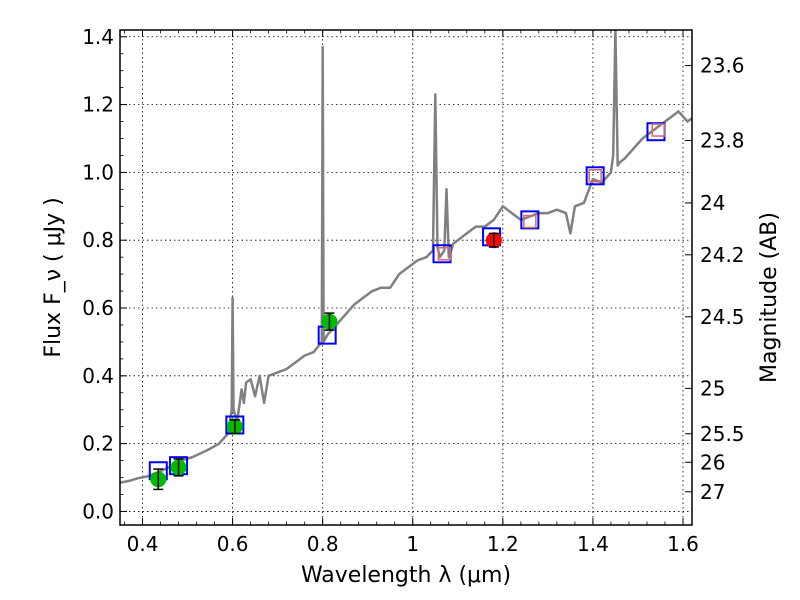  I want to click on mag-tick-label: 25, so click(712, 388).